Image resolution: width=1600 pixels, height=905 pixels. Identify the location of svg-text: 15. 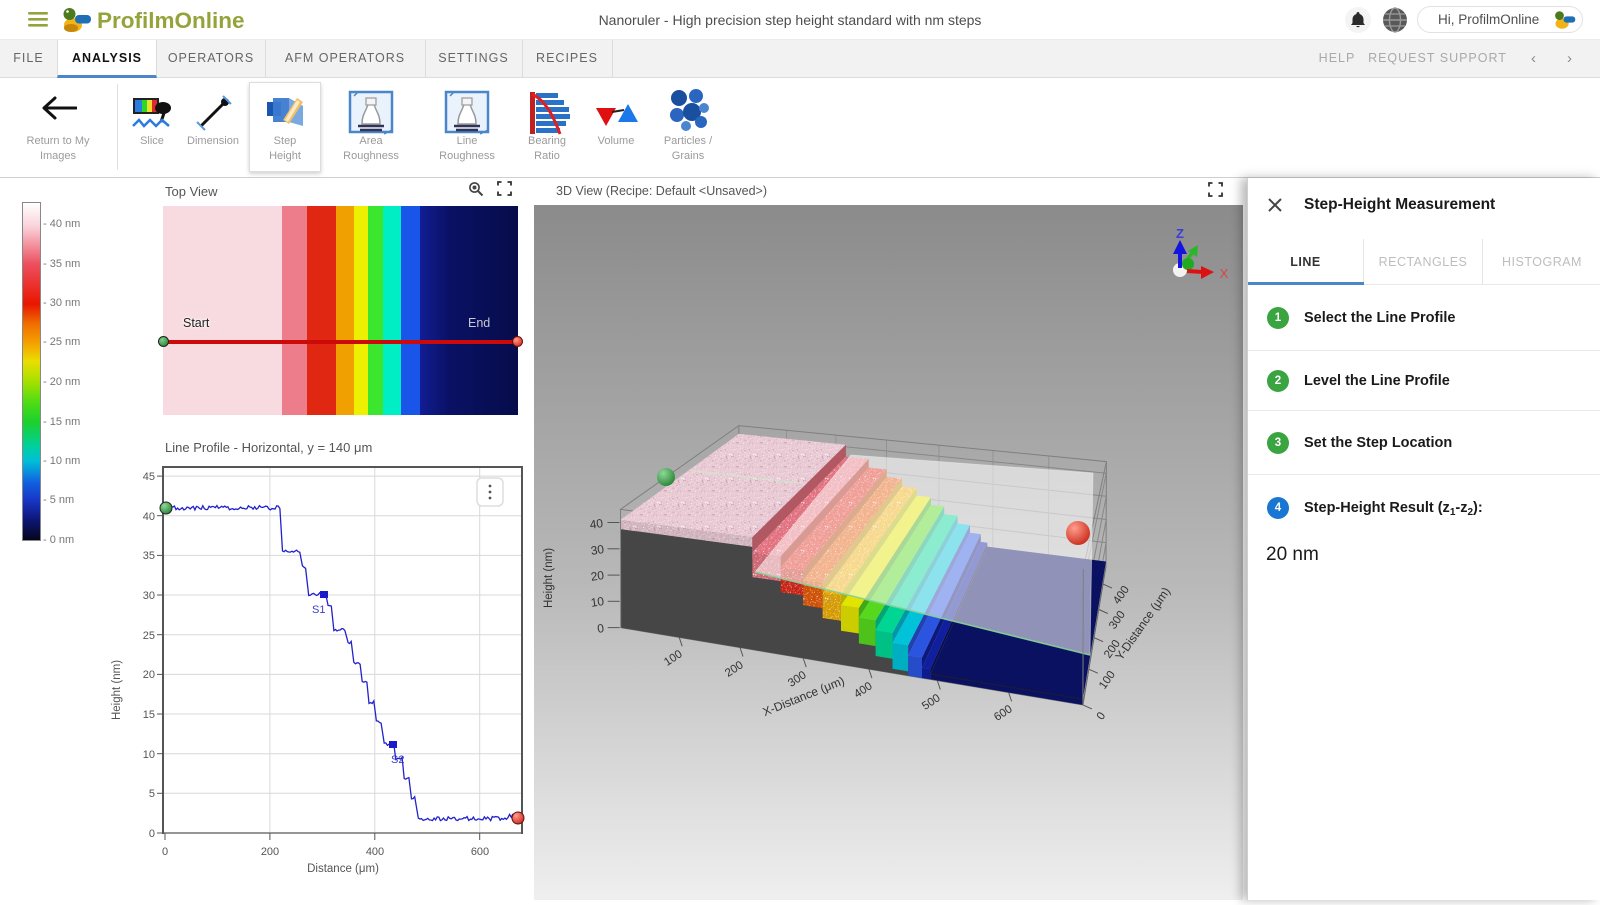
(149, 715).